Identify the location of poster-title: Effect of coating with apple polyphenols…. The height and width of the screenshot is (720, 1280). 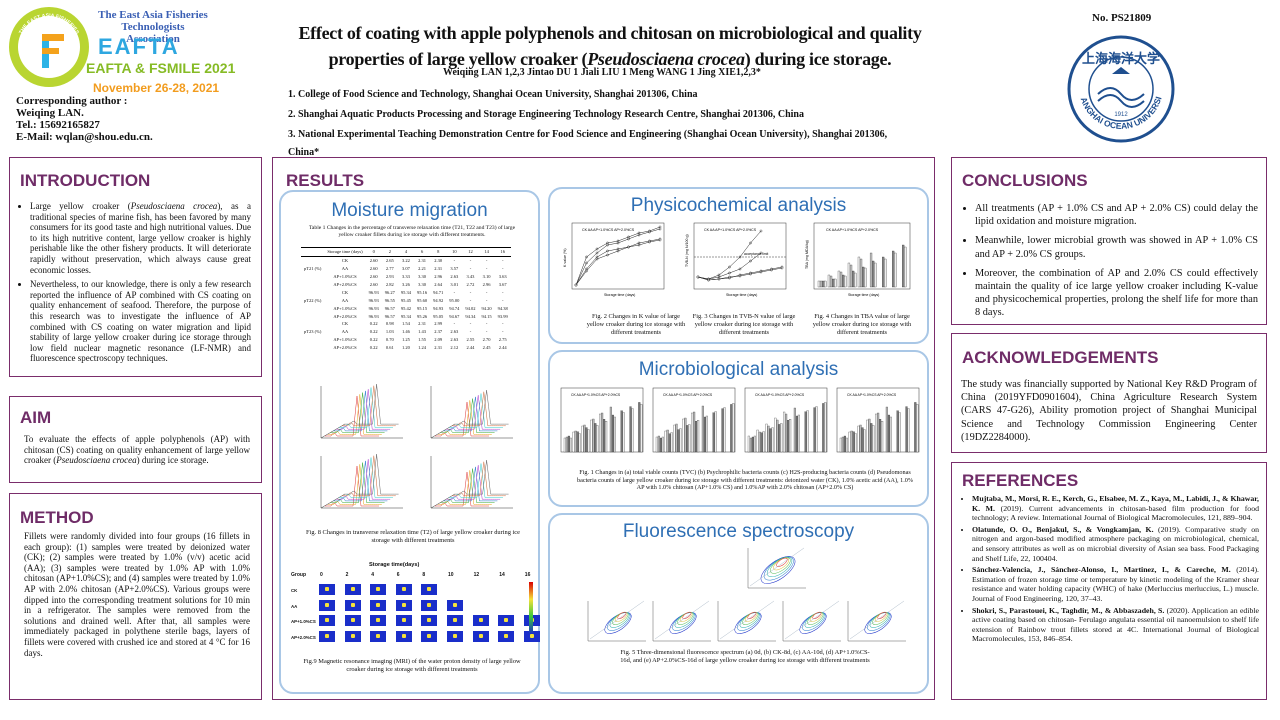
(610, 46).